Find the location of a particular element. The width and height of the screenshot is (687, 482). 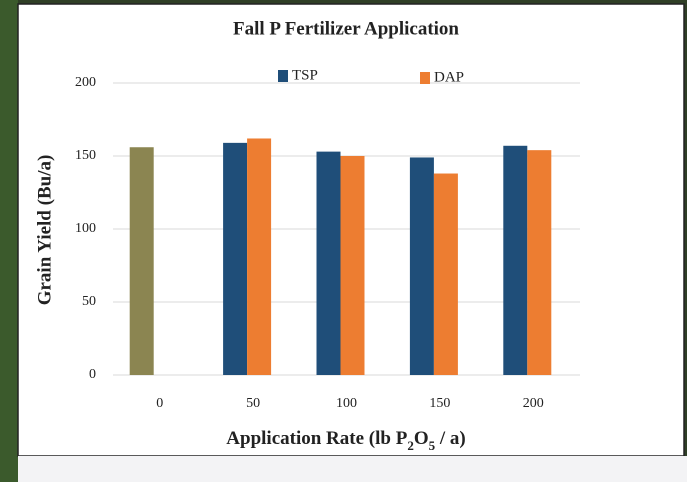

x-tick-label: 150 is located at coordinates (439, 403).